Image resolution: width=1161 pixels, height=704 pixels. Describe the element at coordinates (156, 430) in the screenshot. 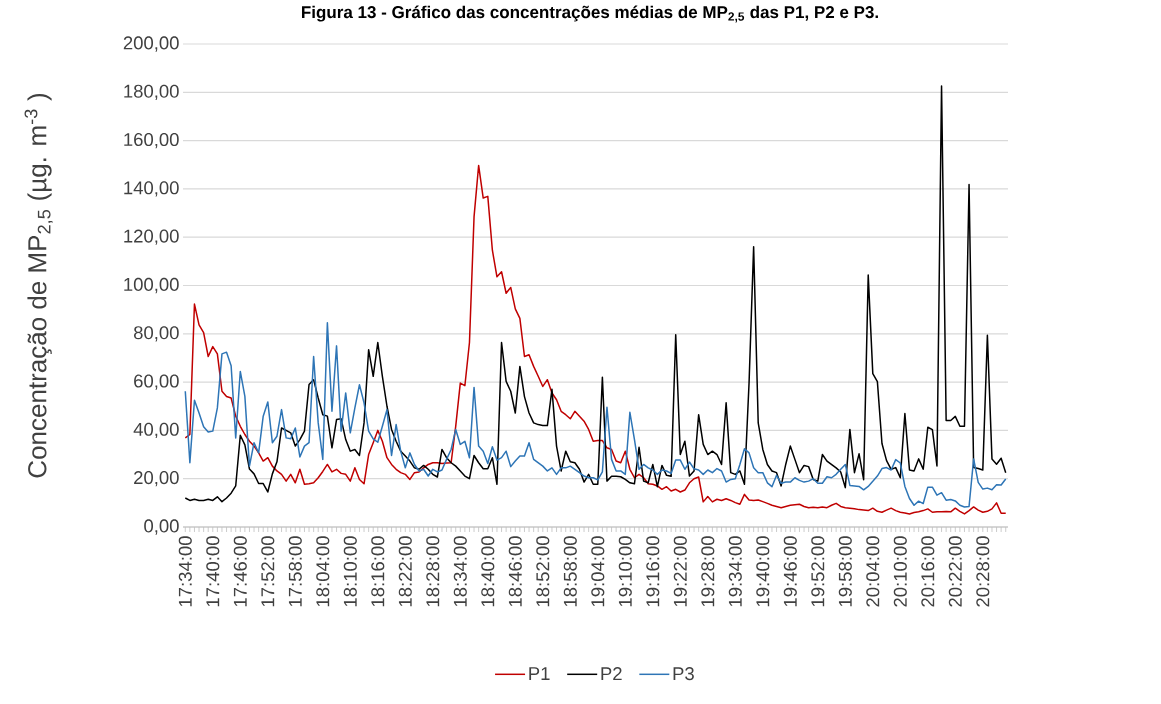

I see `y-tick-label: 40,00` at that location.